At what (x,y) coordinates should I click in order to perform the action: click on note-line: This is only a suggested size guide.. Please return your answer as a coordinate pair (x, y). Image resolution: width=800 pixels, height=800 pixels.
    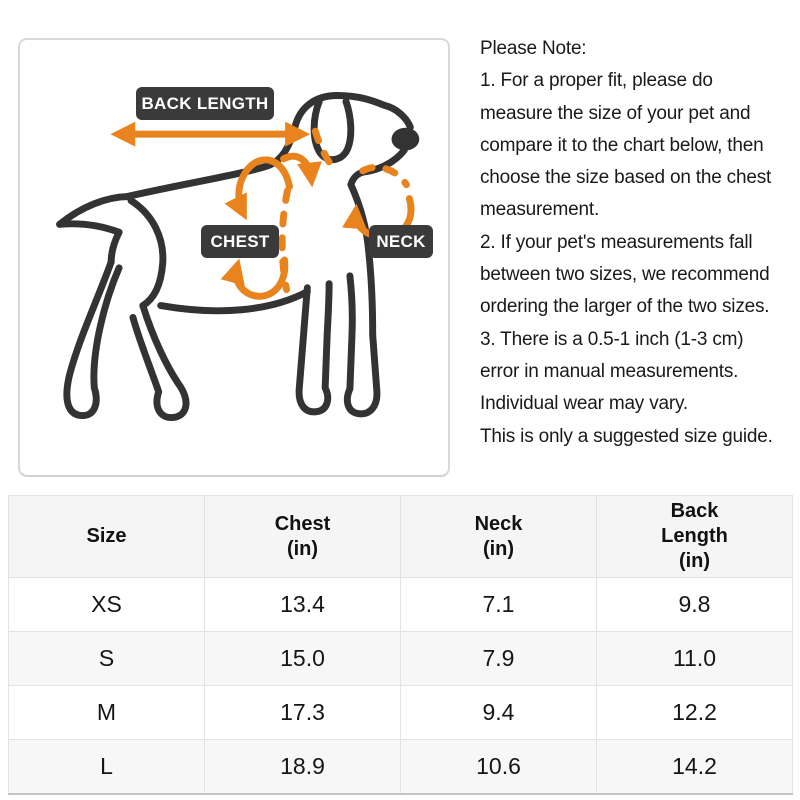
    Looking at the image, I should click on (626, 436).